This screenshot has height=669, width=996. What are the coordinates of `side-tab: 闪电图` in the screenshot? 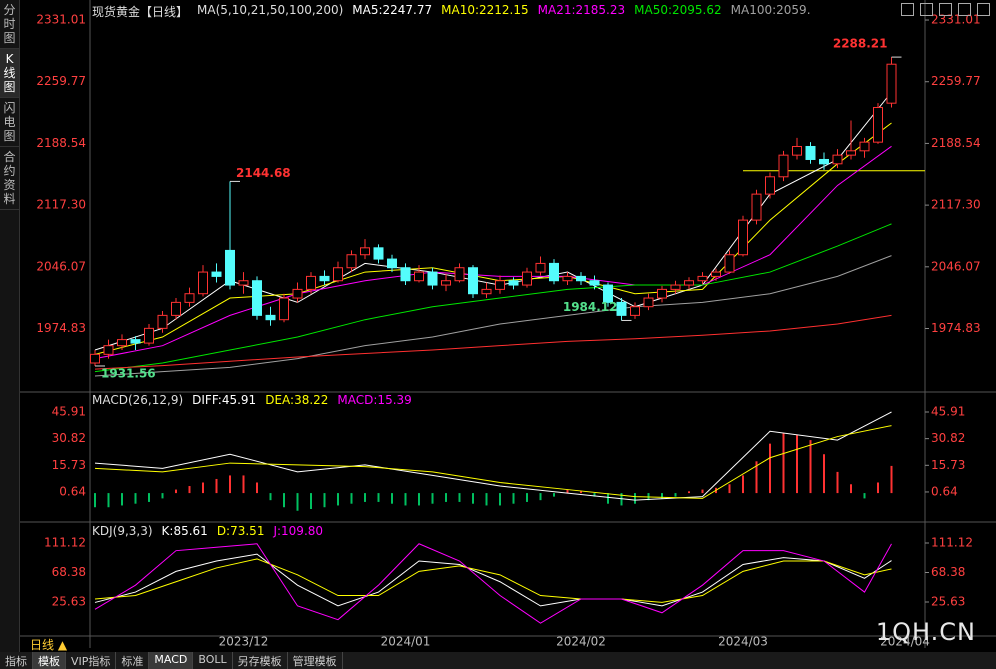 It's located at (9, 122).